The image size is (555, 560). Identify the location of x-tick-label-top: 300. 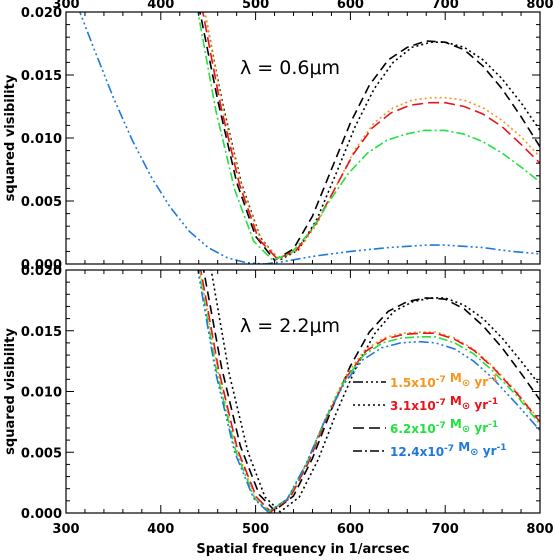
(65, 6).